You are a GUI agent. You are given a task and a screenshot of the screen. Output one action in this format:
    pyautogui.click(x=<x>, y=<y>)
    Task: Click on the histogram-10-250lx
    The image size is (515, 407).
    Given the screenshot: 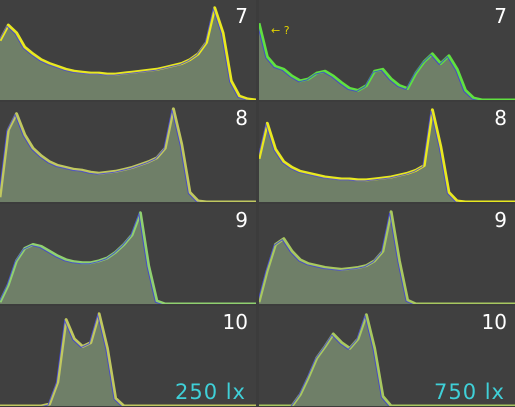 What is the action you would take?
    pyautogui.click(x=128, y=359)
    